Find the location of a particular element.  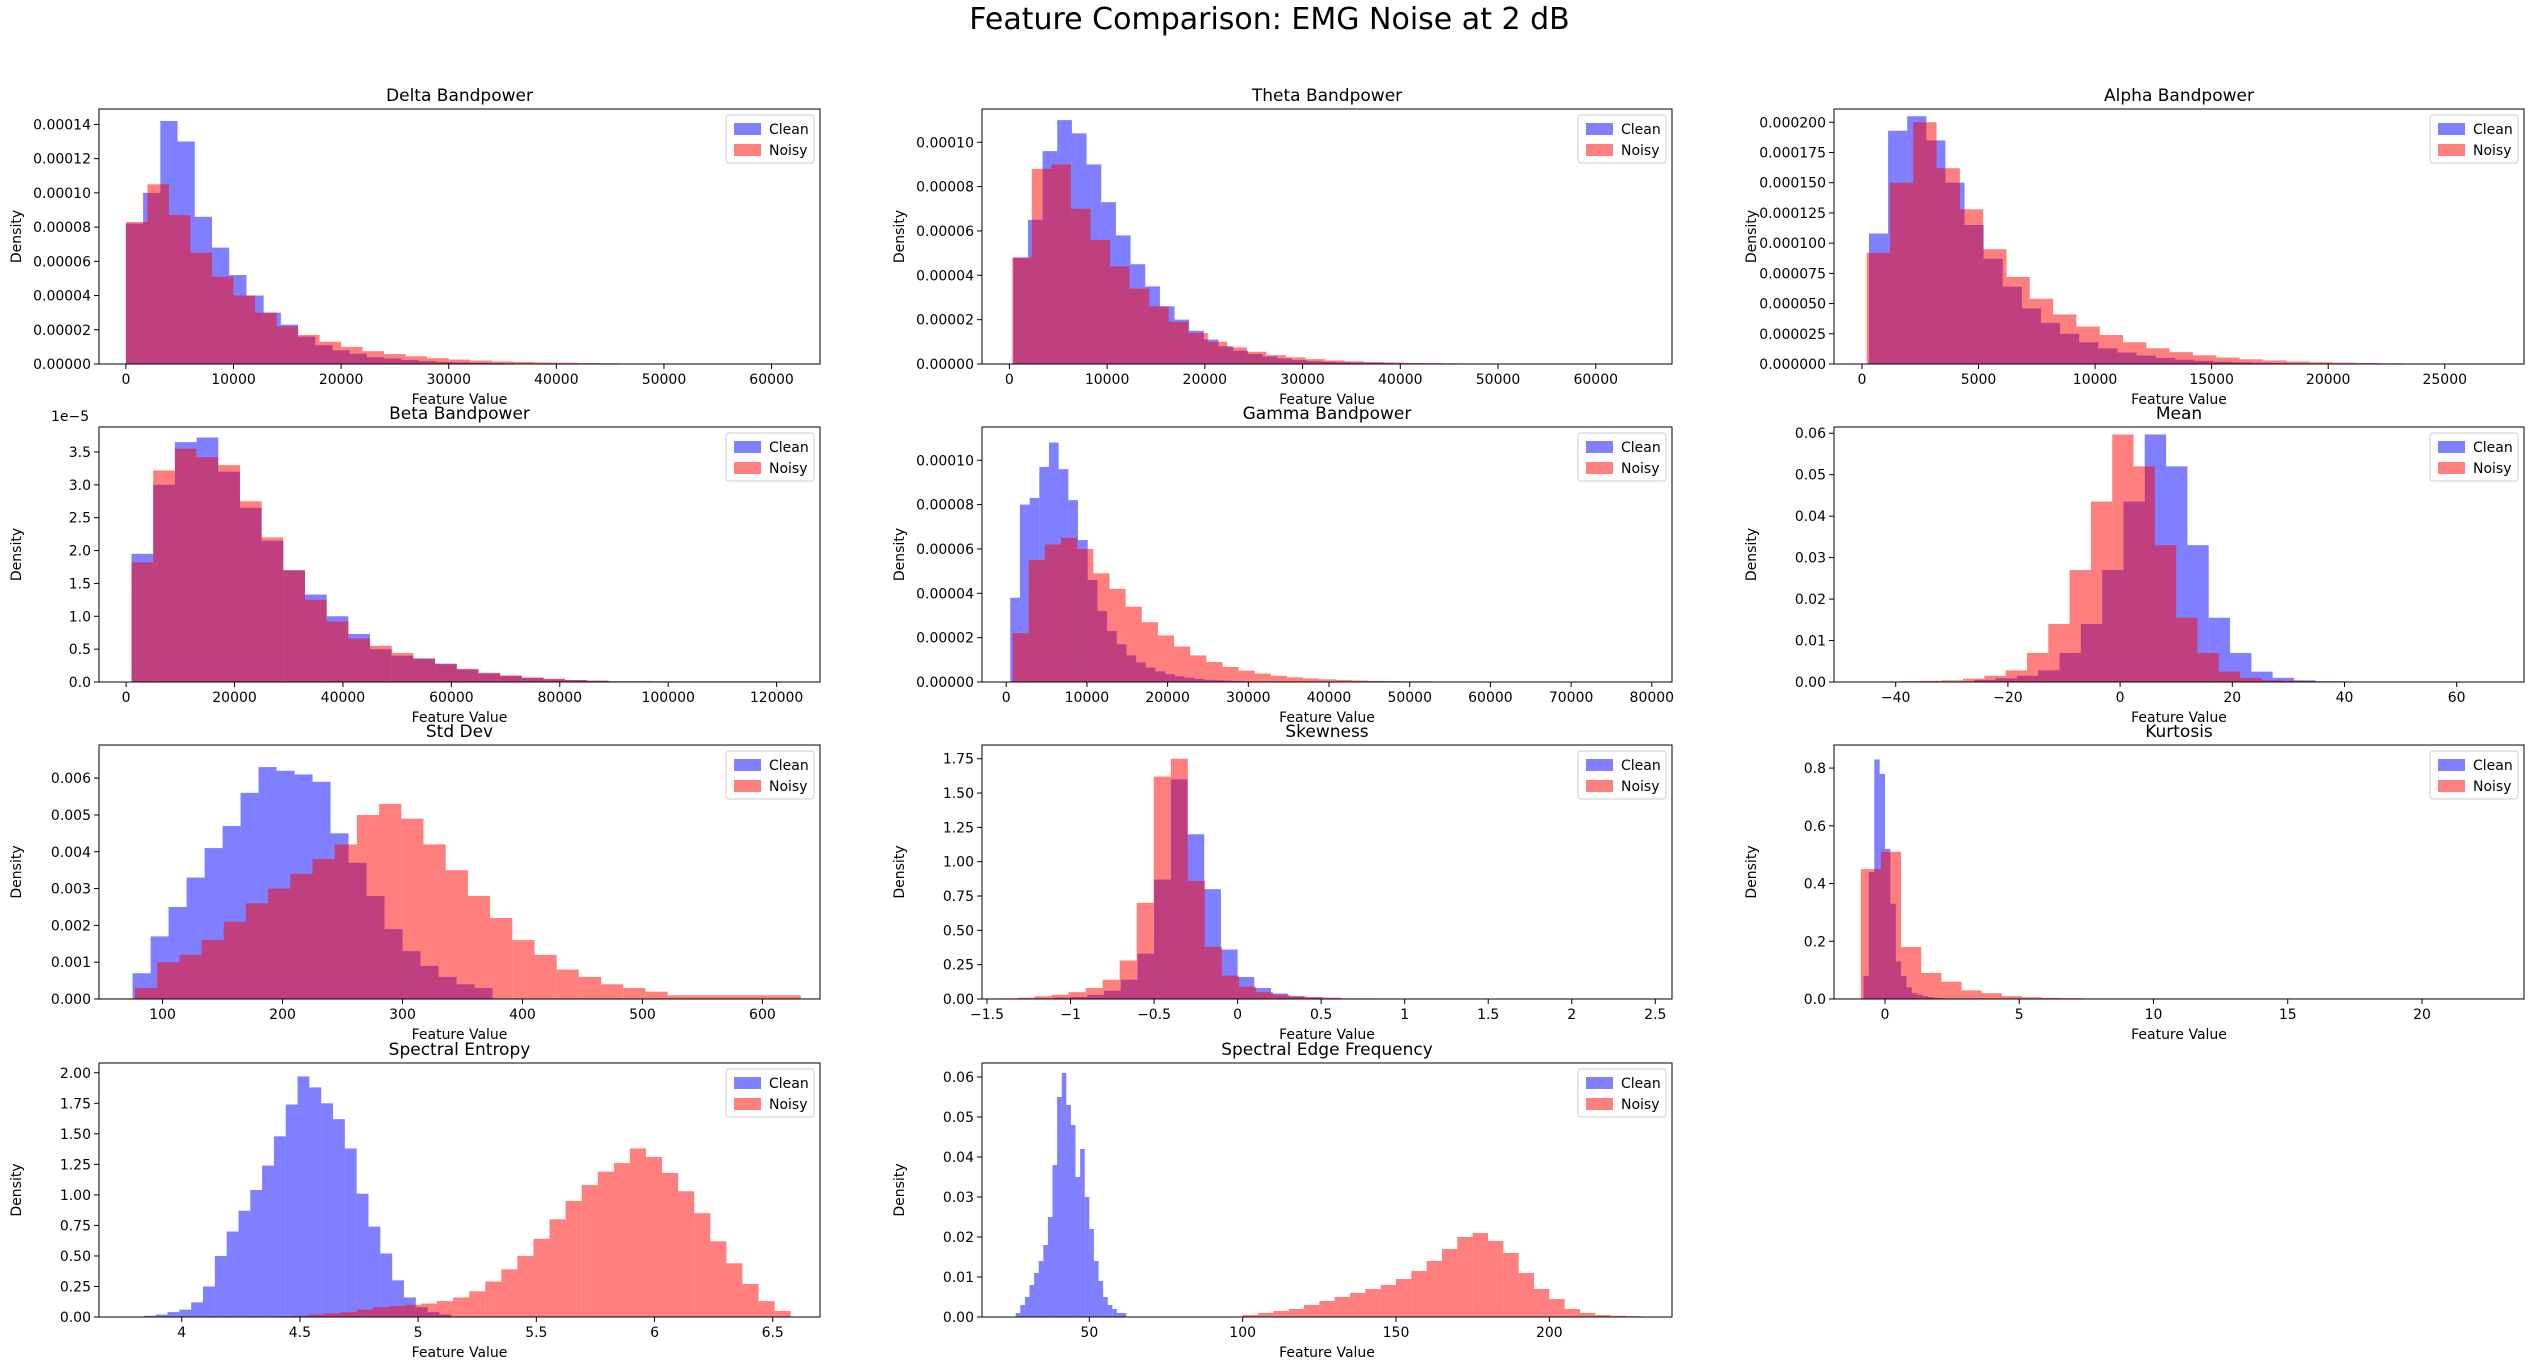

x-tick-label: 100 is located at coordinates (1242, 1333).